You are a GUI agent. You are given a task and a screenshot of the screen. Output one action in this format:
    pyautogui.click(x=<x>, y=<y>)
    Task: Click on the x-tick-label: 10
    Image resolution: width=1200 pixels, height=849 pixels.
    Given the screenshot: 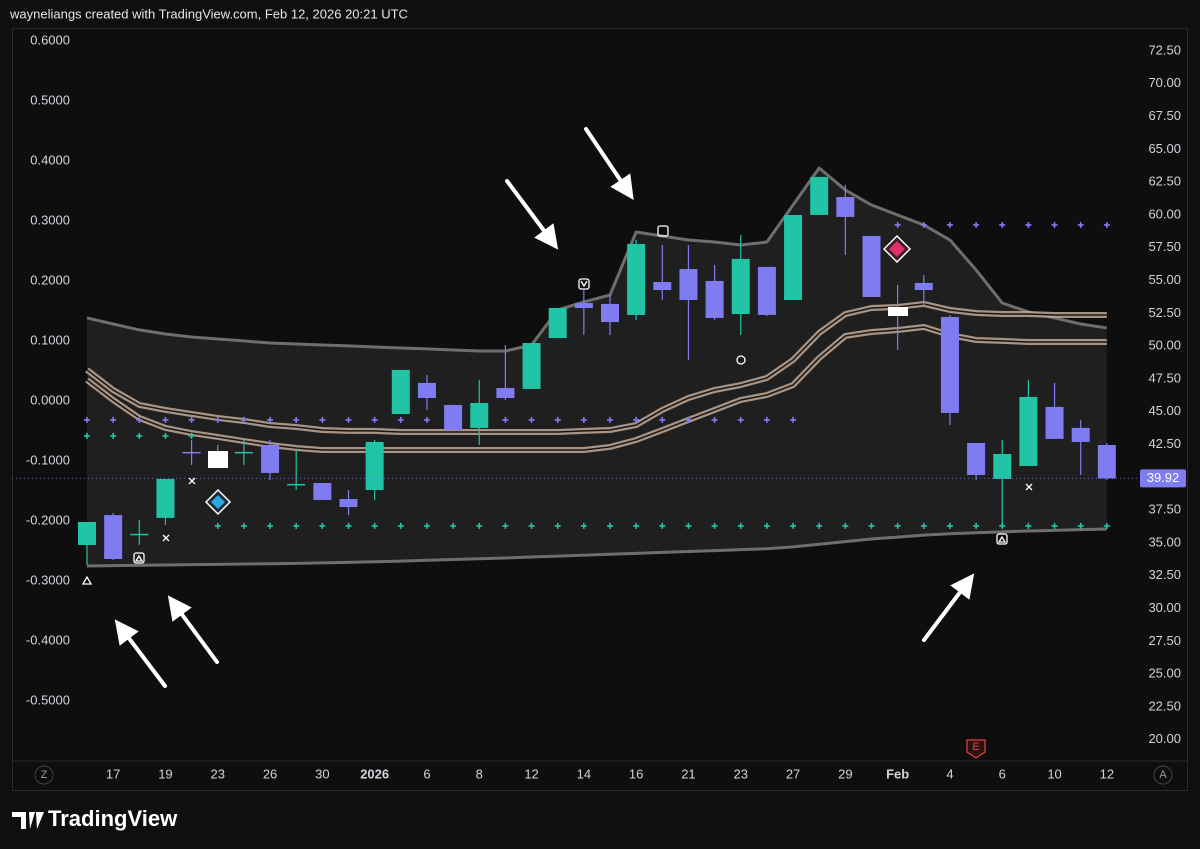 What is the action you would take?
    pyautogui.click(x=1054, y=773)
    